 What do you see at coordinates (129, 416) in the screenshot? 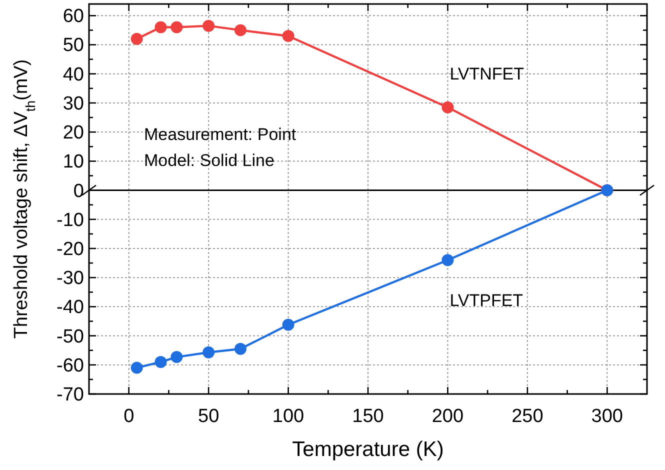
I see `x-tick-label: 0` at bounding box center [129, 416].